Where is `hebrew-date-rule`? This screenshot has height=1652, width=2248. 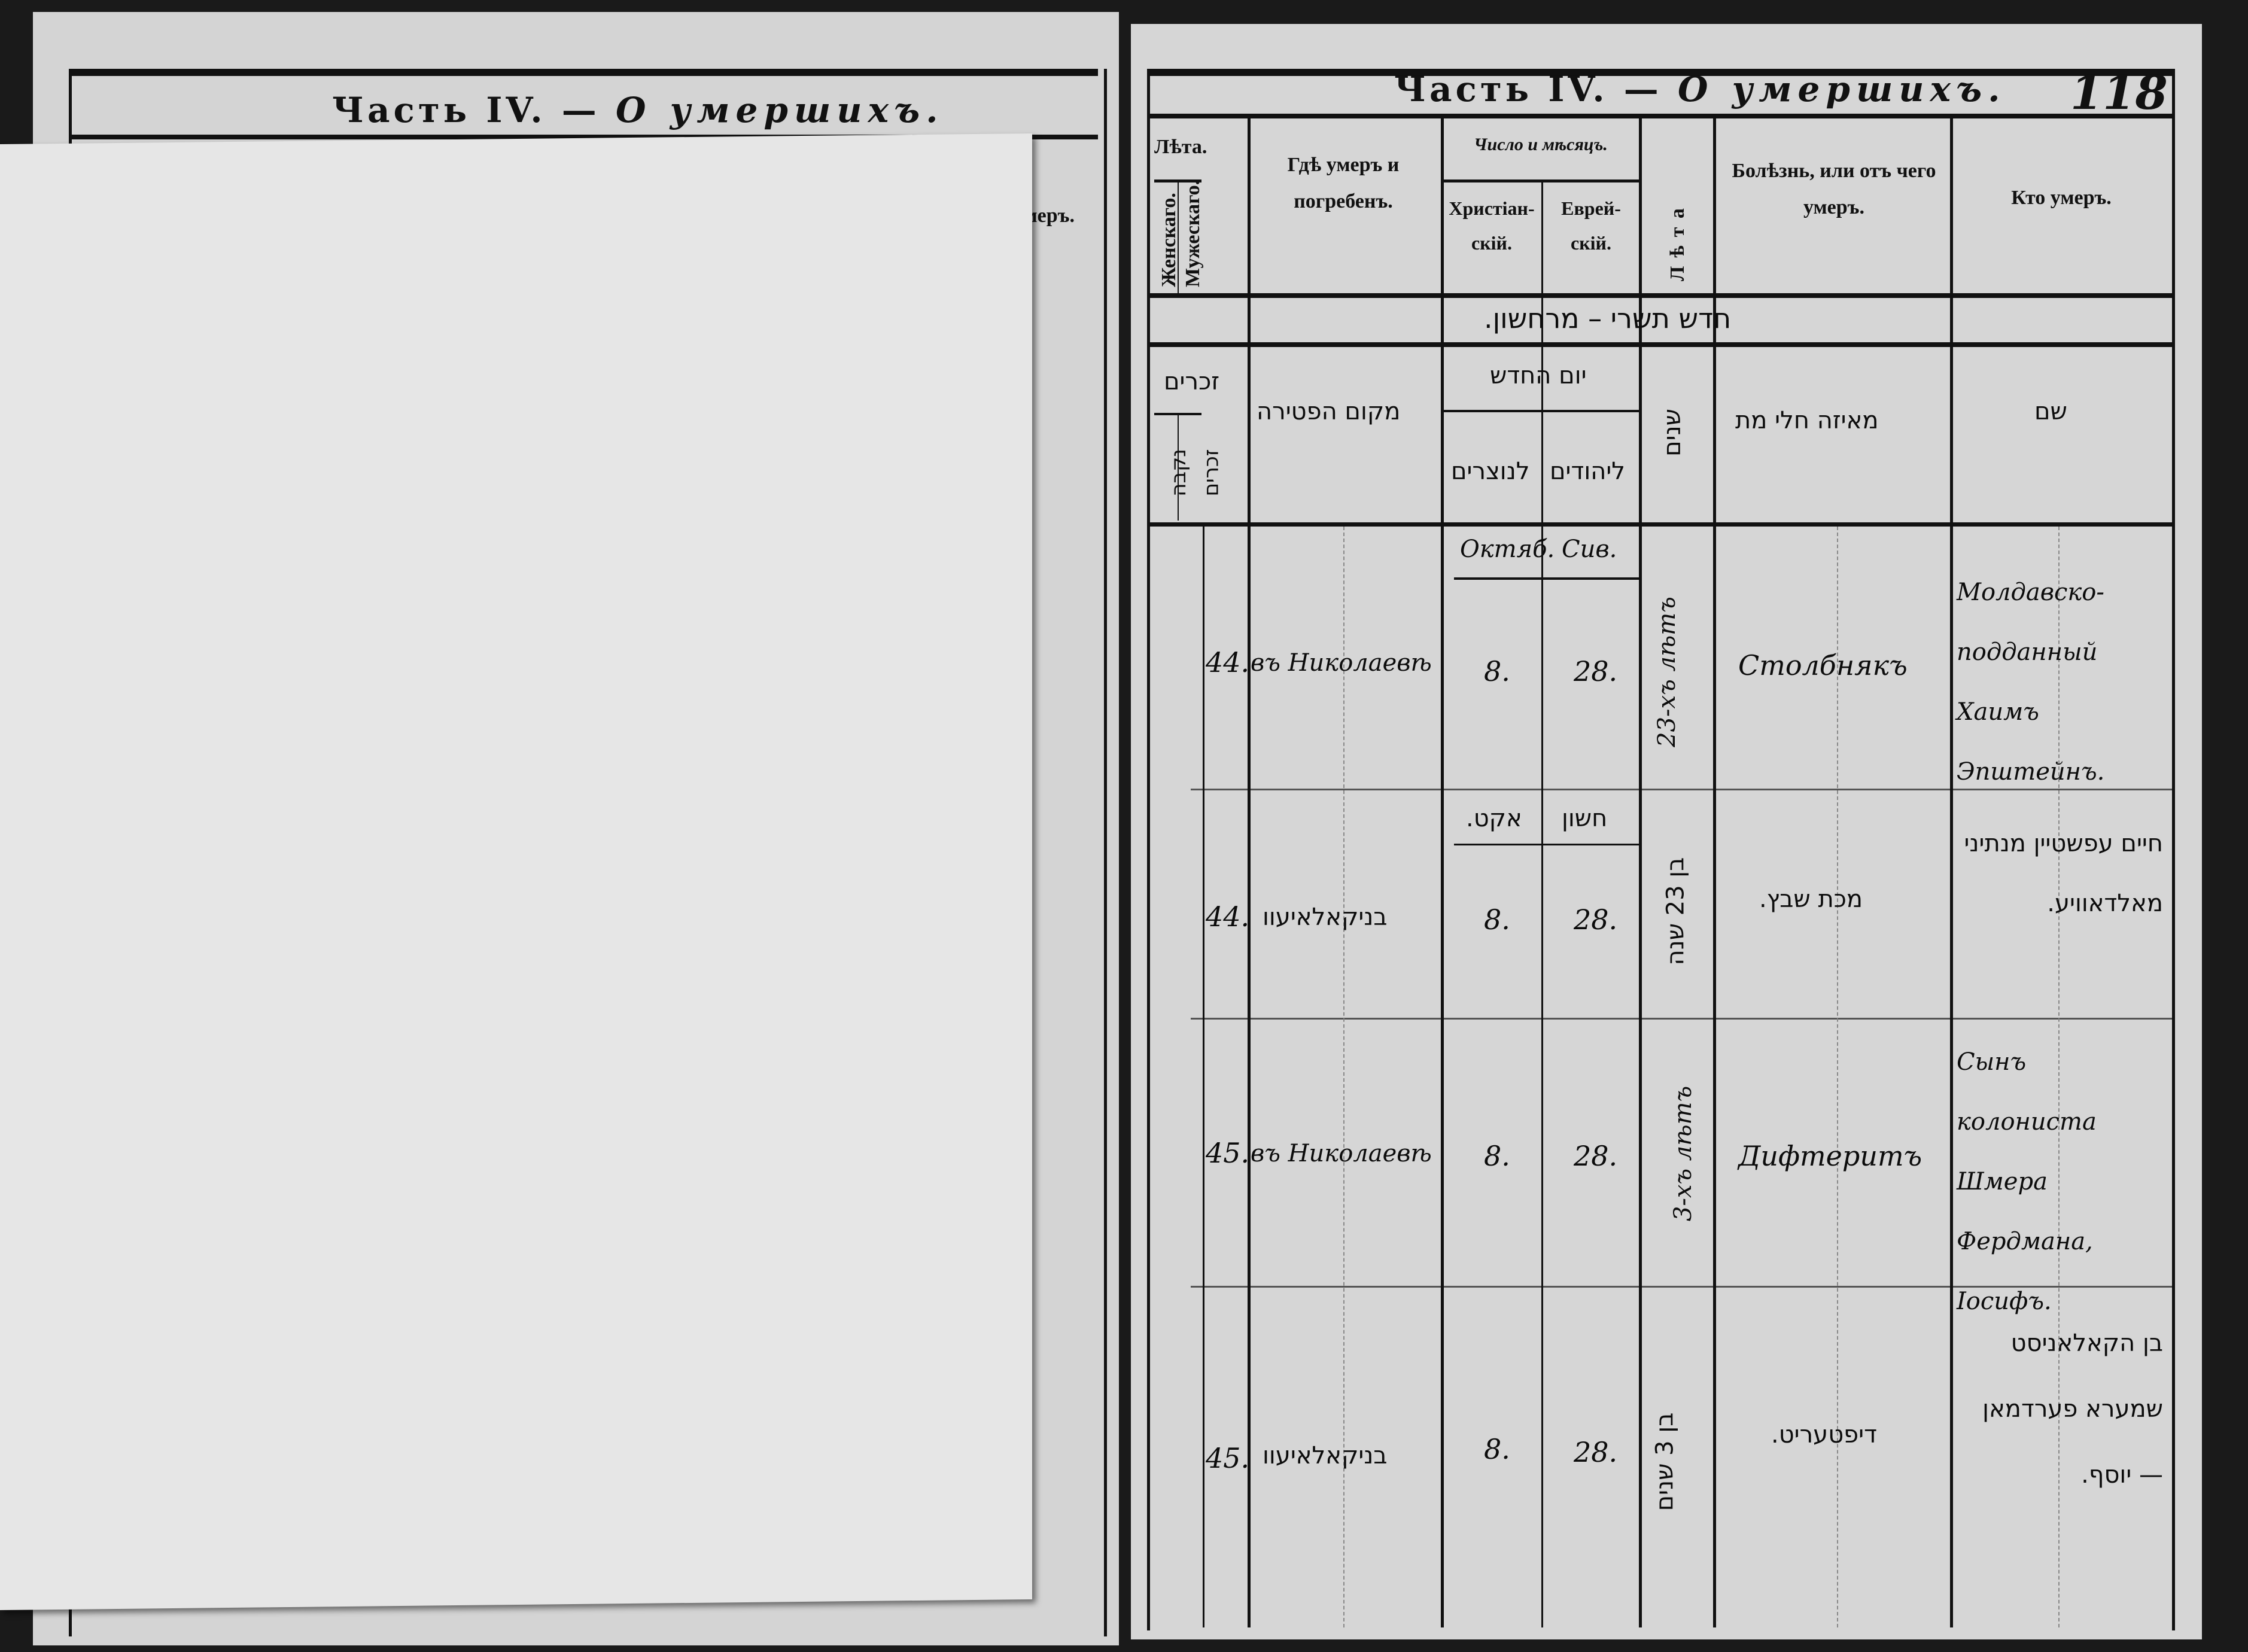
hebrew-date-rule is located at coordinates (1540, 411).